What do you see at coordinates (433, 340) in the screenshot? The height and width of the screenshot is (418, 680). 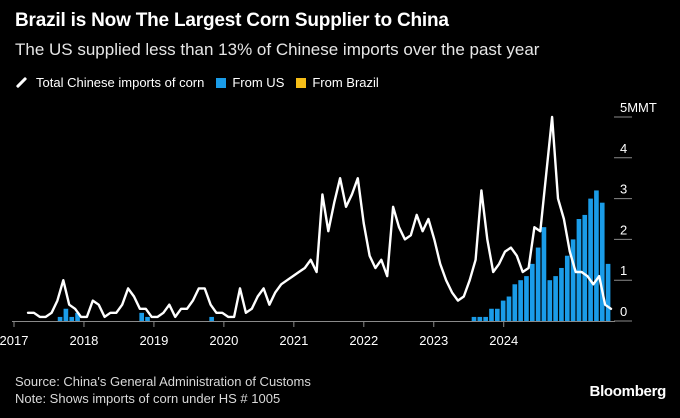 I see `x-tick-label-6: 2023` at bounding box center [433, 340].